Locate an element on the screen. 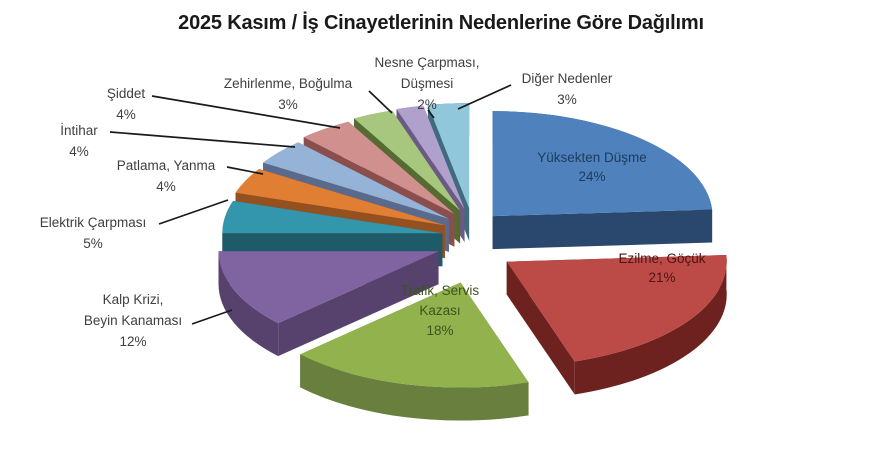 This screenshot has width=882, height=457. slice-label-text: Nesne Çarpması, is located at coordinates (427, 62).